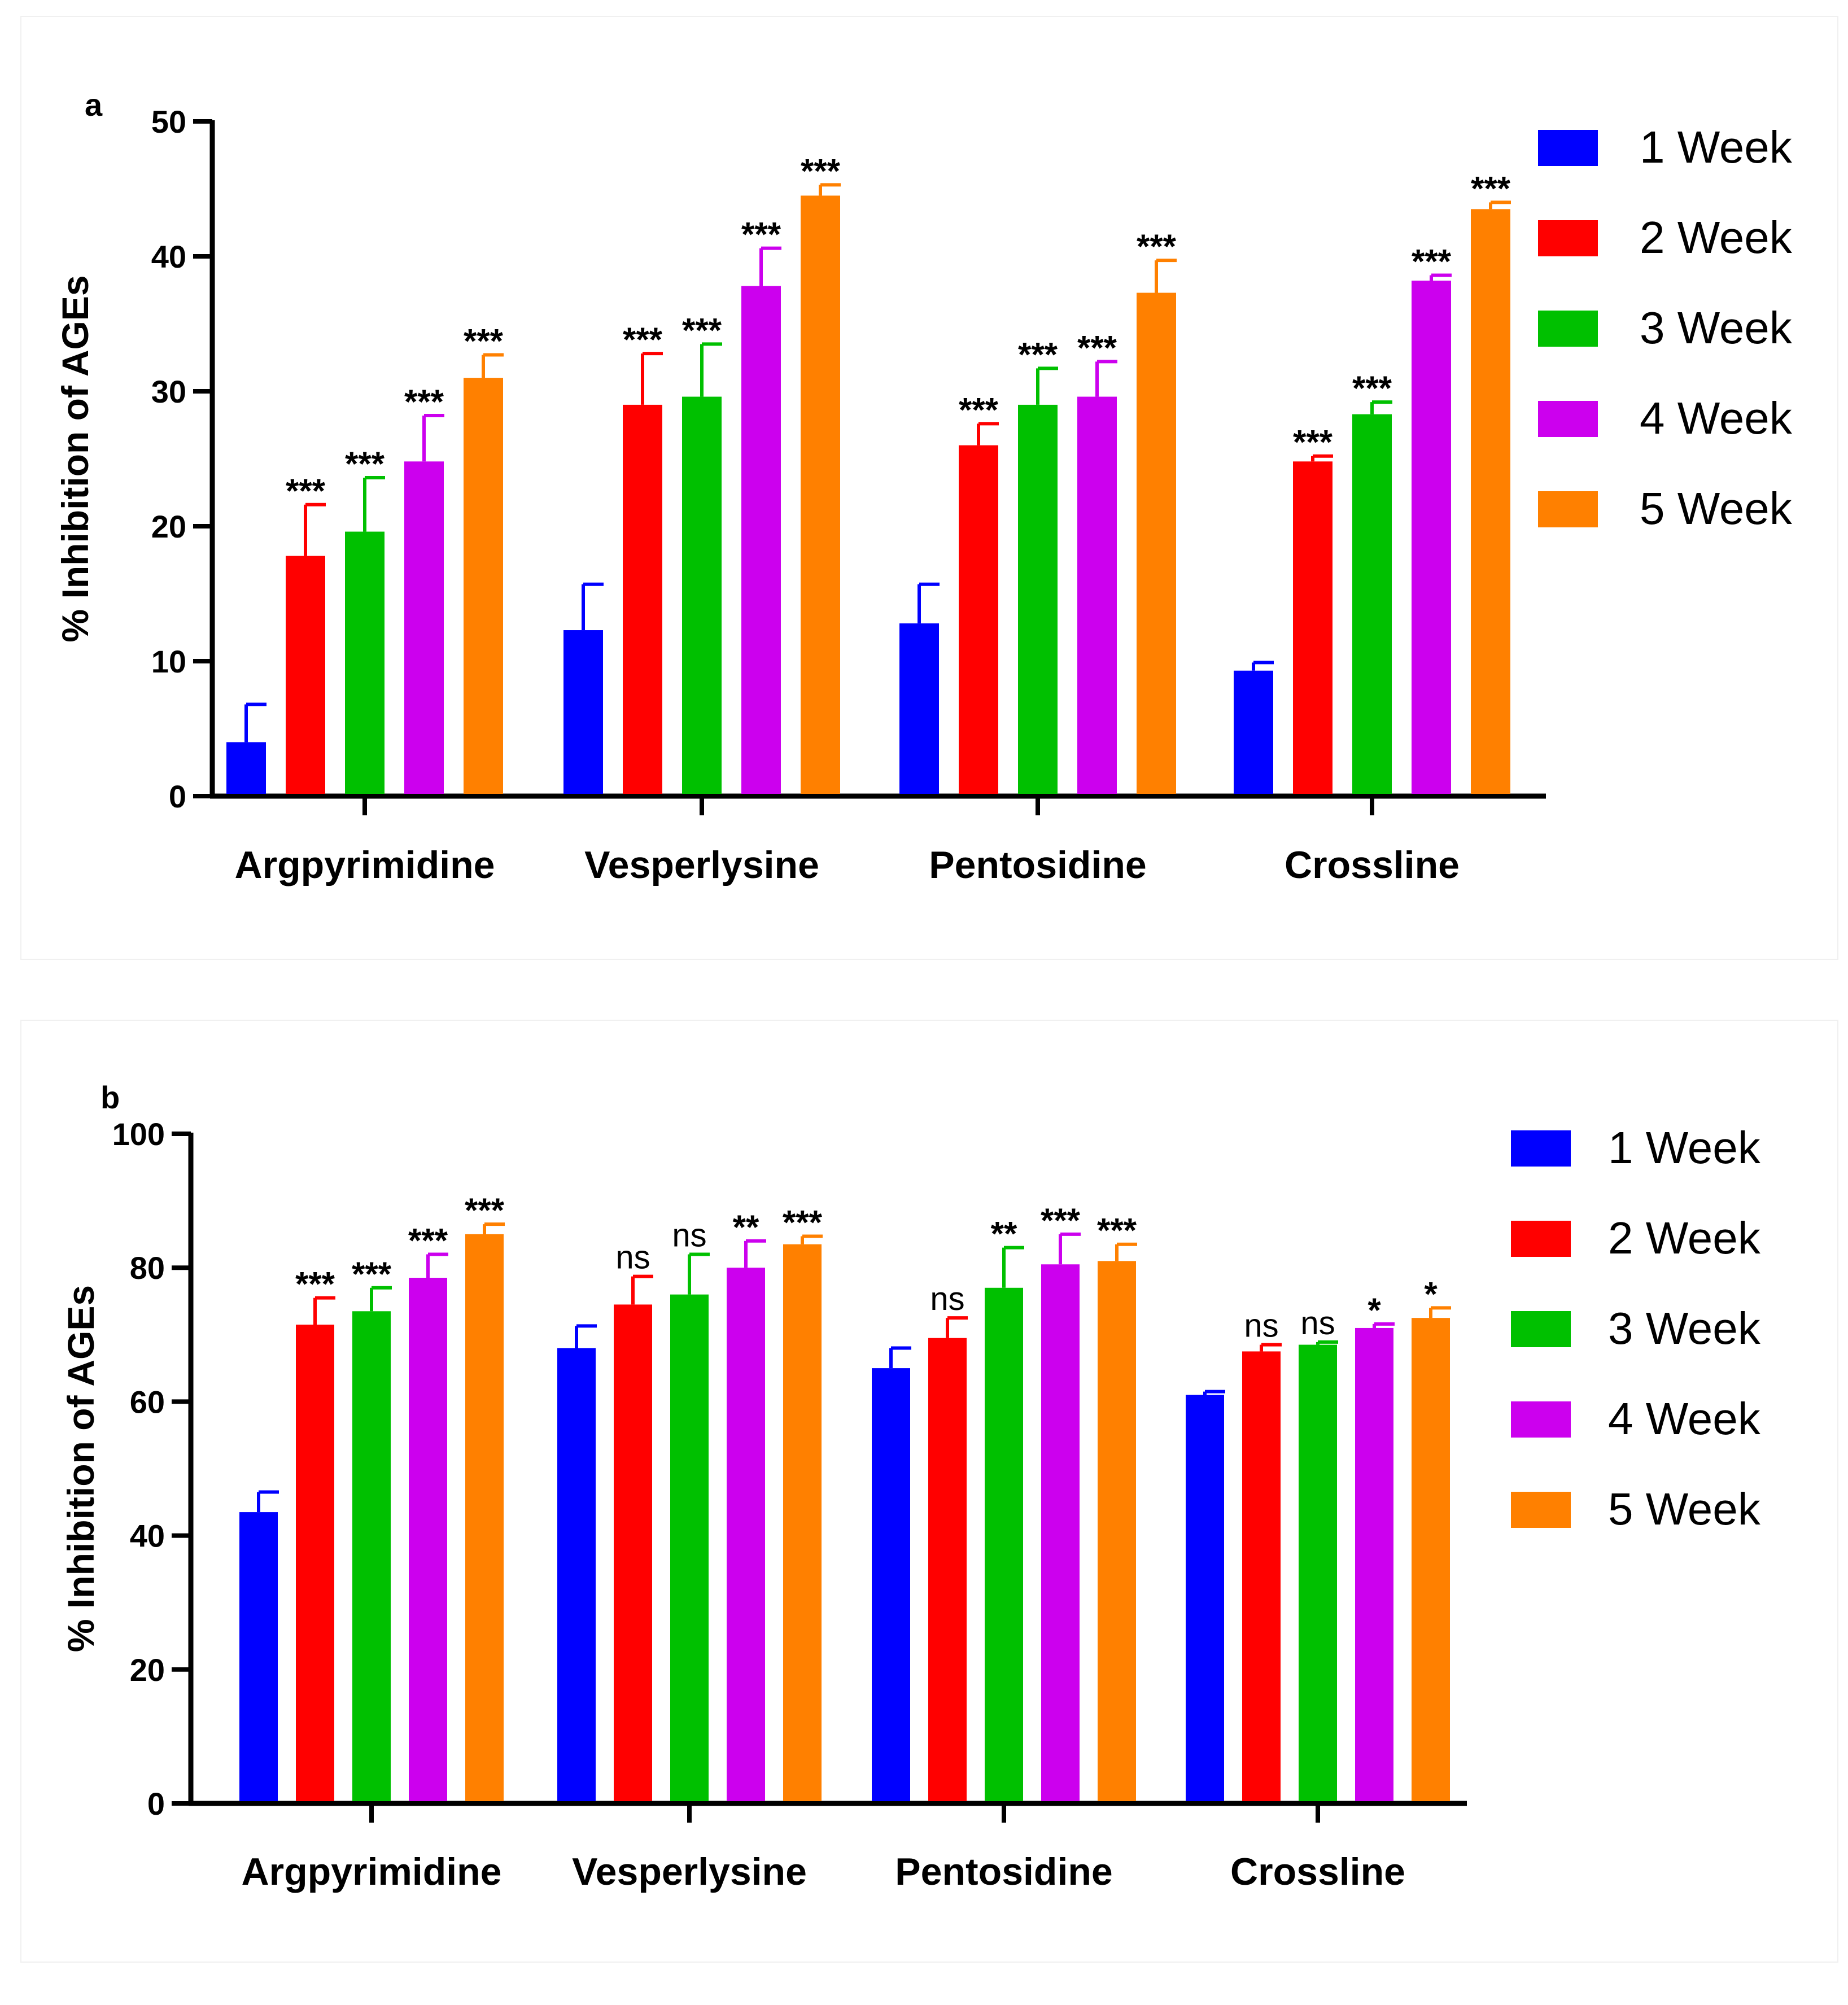 The height and width of the screenshot is (2005, 1848). Describe the element at coordinates (1716, 418) in the screenshot. I see `chart-a-legend-label: 4 Week` at that location.